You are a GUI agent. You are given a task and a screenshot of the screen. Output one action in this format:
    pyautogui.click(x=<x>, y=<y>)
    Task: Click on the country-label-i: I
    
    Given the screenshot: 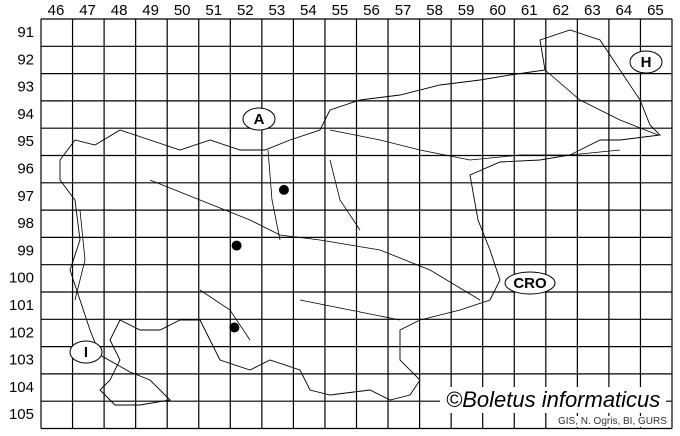 What is the action you would take?
    pyautogui.click(x=86, y=352)
    